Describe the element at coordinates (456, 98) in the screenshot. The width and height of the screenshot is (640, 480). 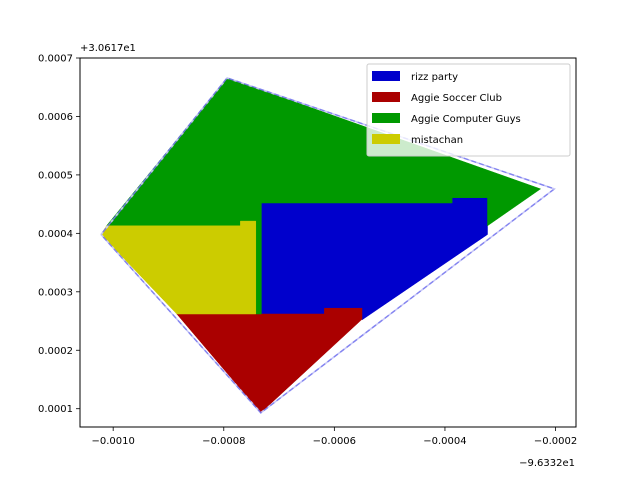
I see `legend-label-aggie-soccer-club: Aggie Soccer Club` at that location.